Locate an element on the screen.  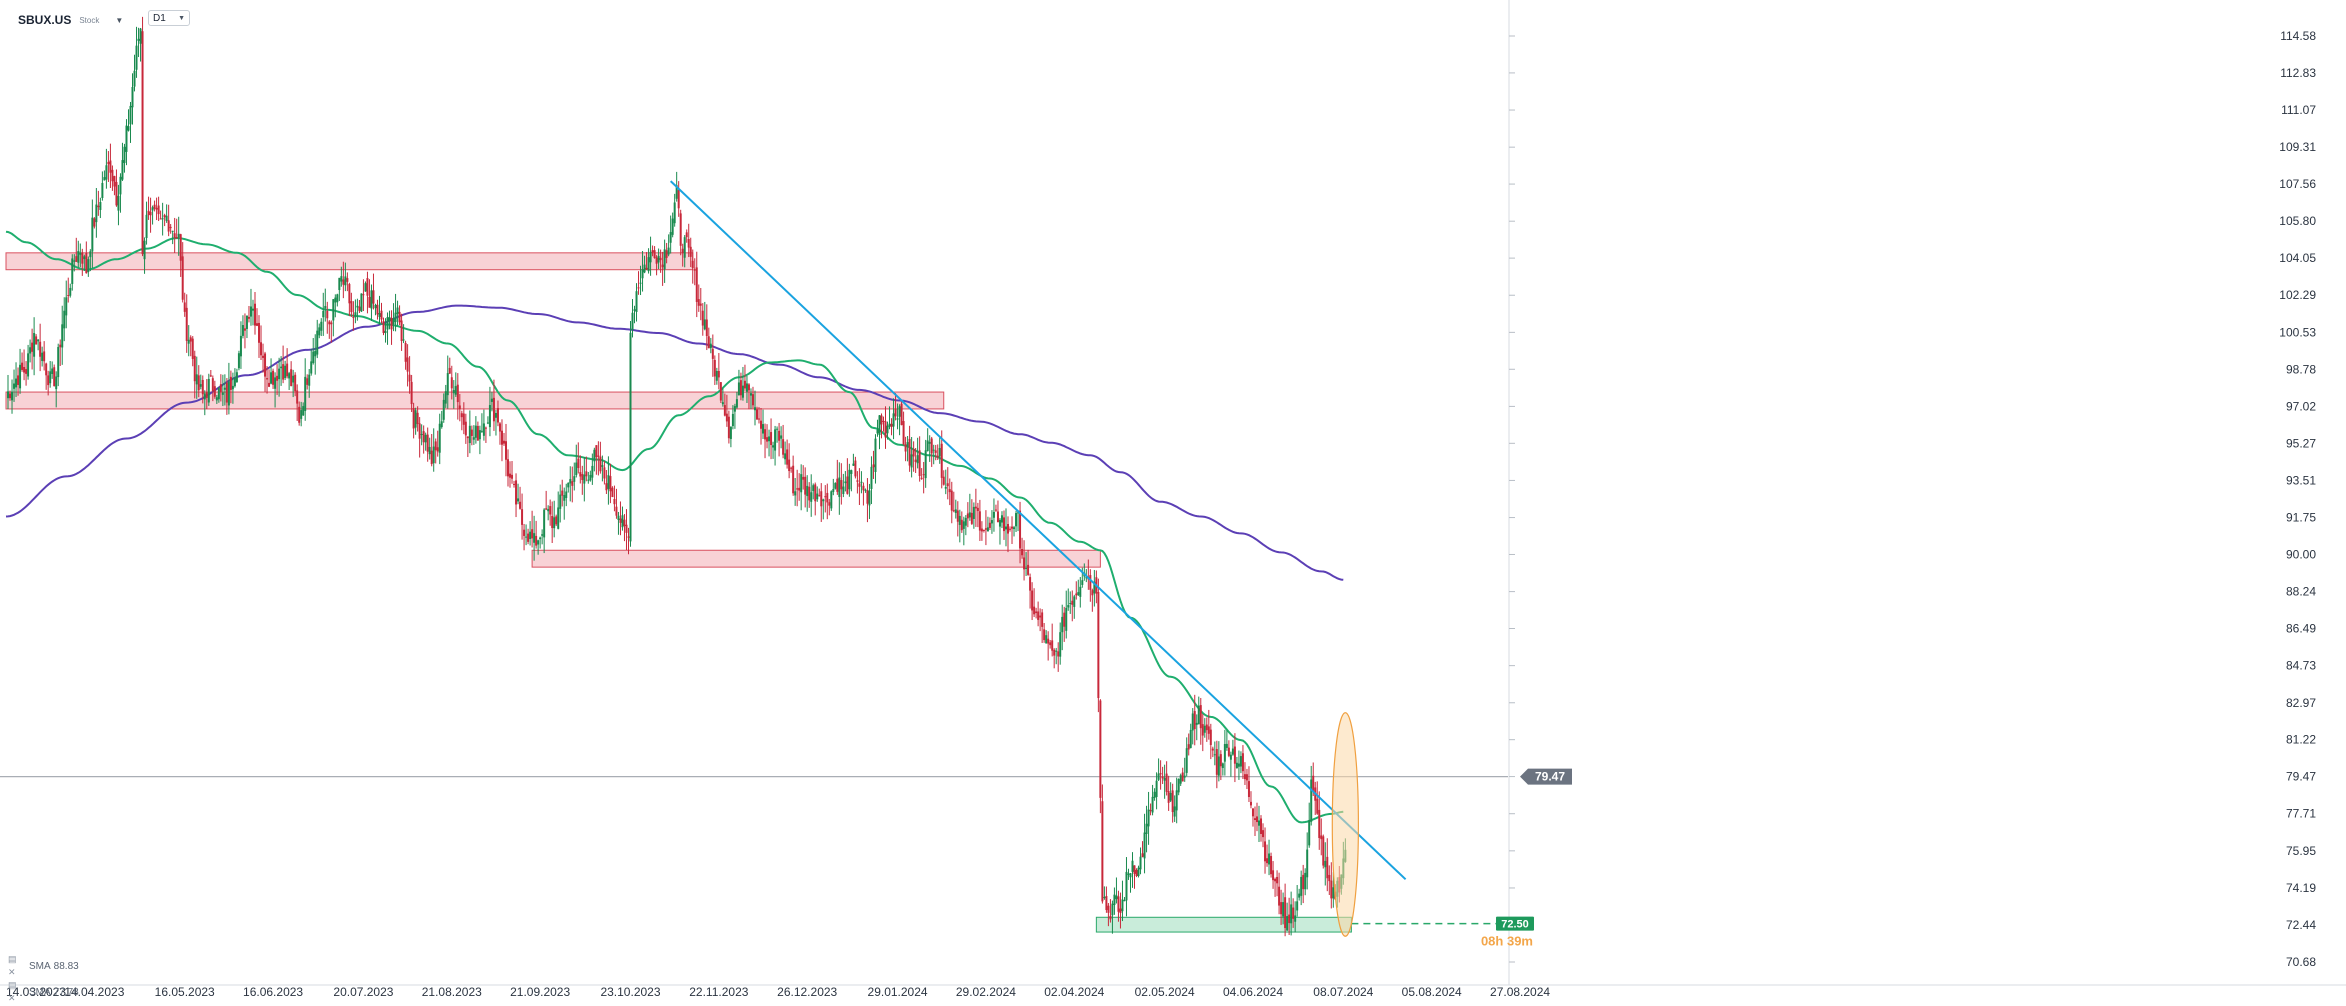
price-tick-label: 72.44 is located at coordinates (2301, 925).